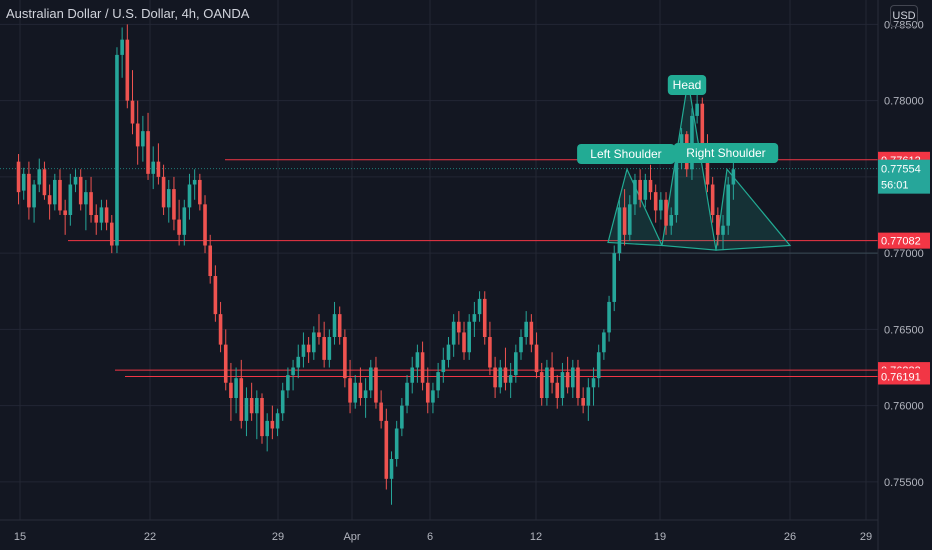 This screenshot has height=550, width=932. Describe the element at coordinates (904, 16) in the screenshot. I see `currency-button: USD` at that location.